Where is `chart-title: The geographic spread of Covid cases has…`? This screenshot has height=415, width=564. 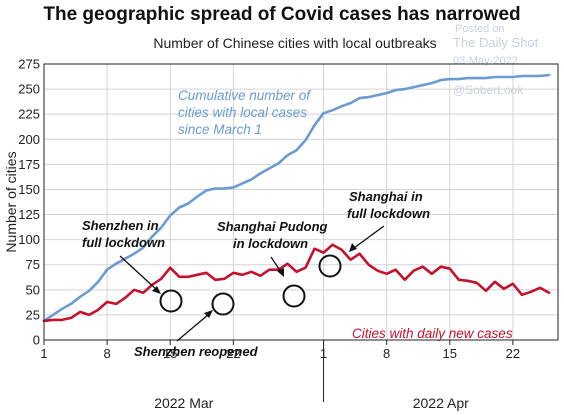 chart-title: The geographic spread of Covid cases has… is located at coordinates (281, 14).